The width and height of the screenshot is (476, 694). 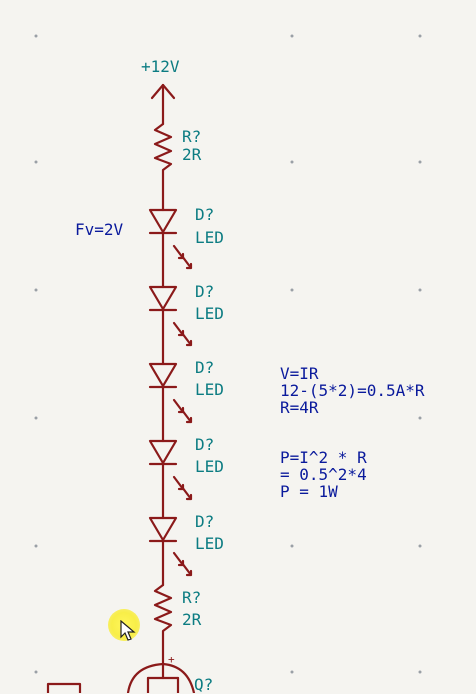 I want to click on resistor-bottom-ref: R?, so click(x=192, y=597).